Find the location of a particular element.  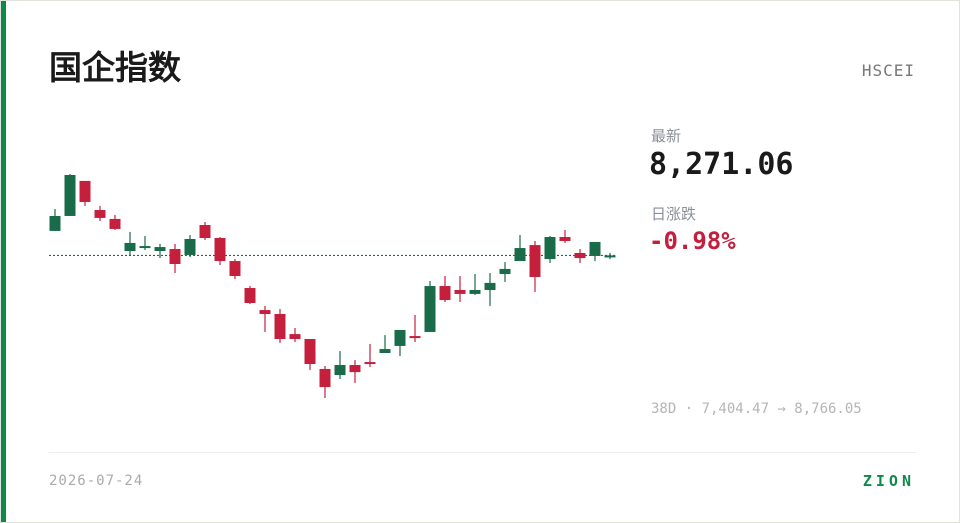

last-label: 最新 is located at coordinates (666, 136).